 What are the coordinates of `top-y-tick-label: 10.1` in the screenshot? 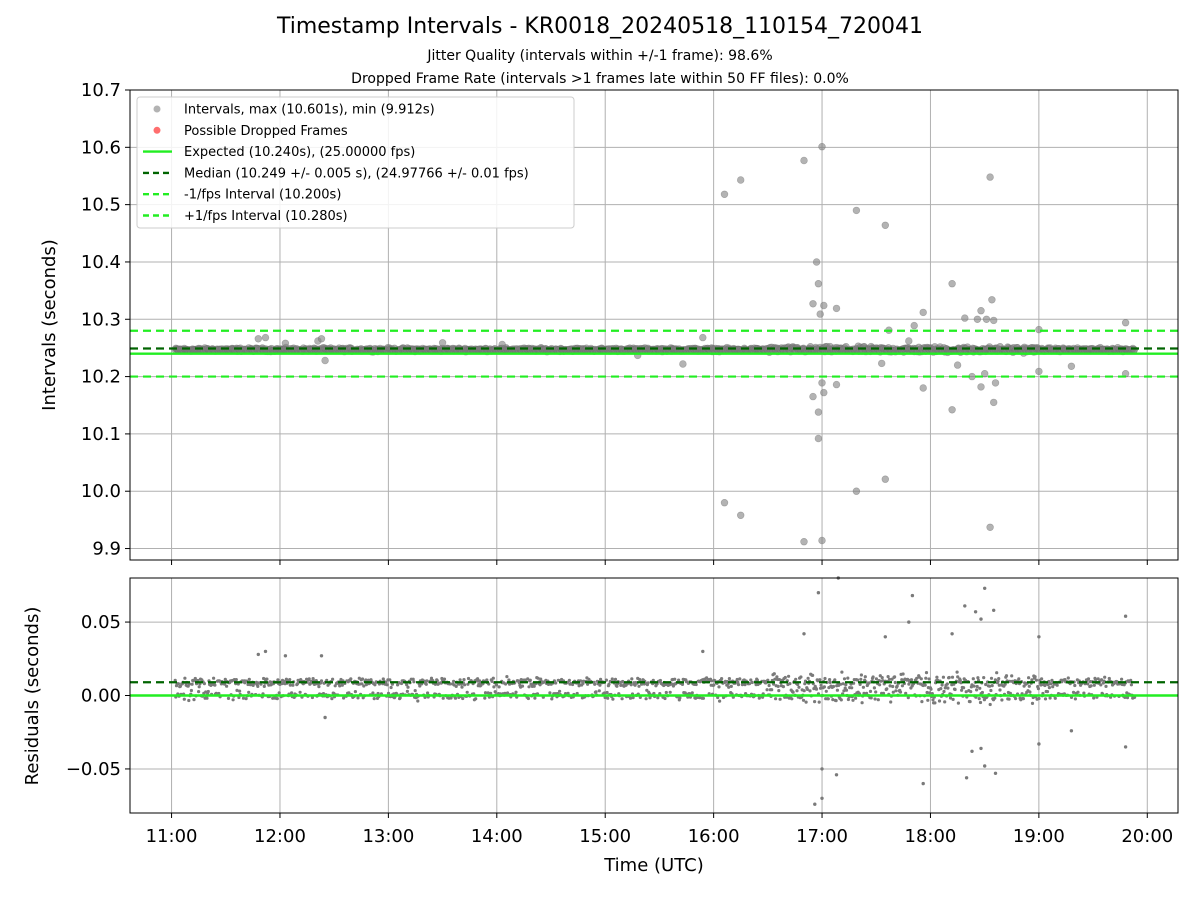 It's located at (101, 434).